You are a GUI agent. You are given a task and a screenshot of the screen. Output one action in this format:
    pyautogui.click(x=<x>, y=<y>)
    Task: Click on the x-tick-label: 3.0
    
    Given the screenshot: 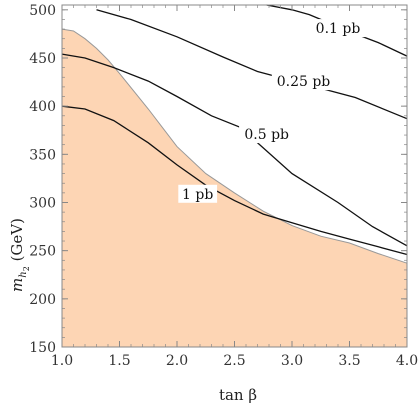 What is the action you would take?
    pyautogui.click(x=292, y=361)
    